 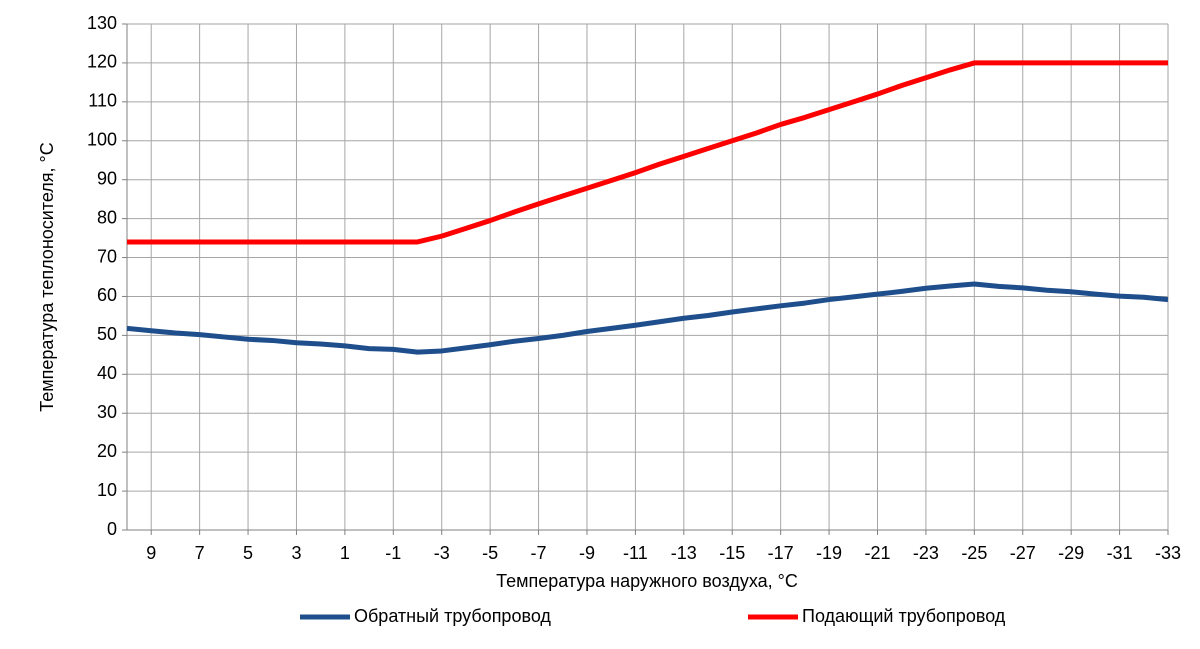 I want to click on x-tick-label: 5, so click(x=248, y=553).